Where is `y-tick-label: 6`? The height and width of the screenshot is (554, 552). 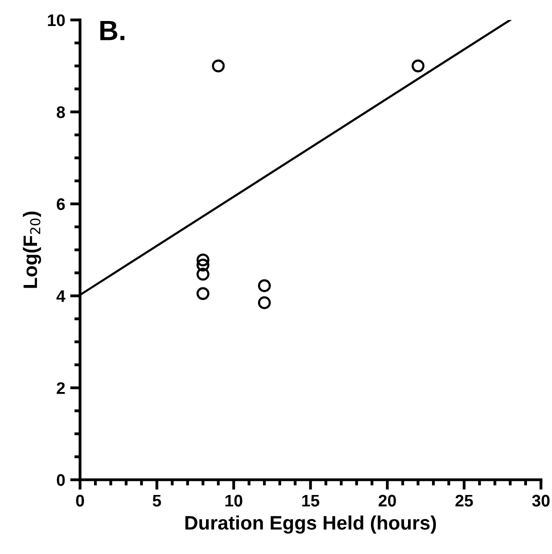
y-tick-label: 6 is located at coordinates (60, 204).